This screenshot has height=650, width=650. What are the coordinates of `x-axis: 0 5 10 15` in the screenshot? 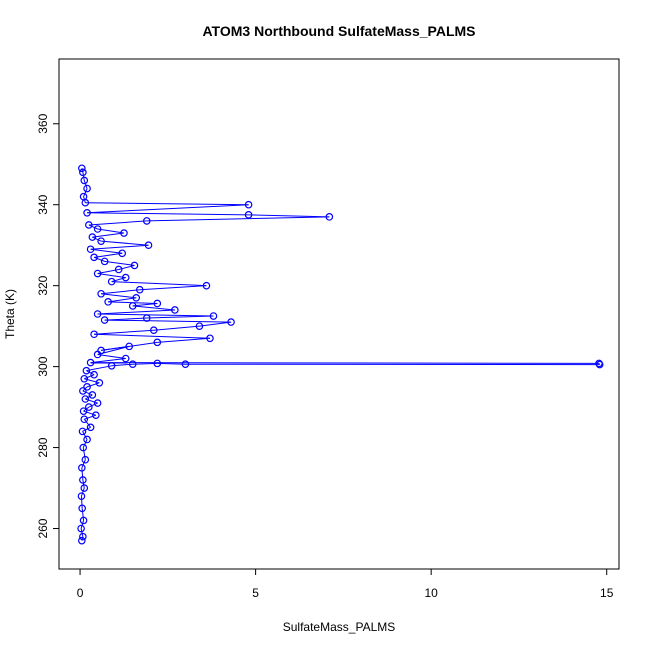 It's located at (345, 584).